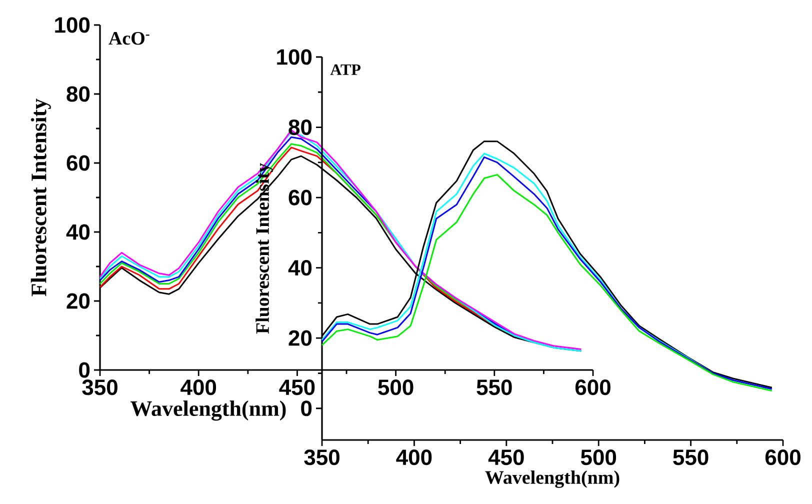 This screenshot has height=504, width=812. Describe the element at coordinates (345, 69) in the screenshot. I see `annotation: ATP` at that location.